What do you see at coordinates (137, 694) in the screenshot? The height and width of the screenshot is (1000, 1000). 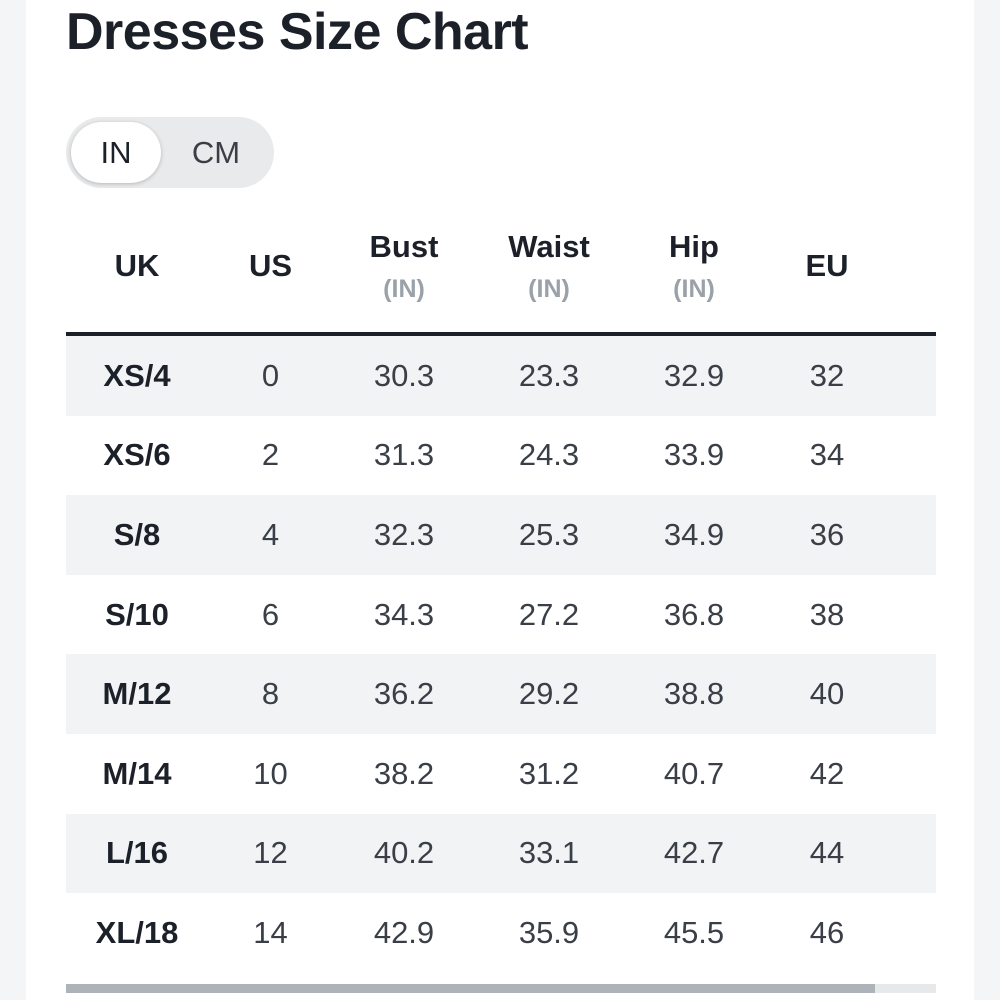 I see `cell-uk: M/12` at bounding box center [137, 694].